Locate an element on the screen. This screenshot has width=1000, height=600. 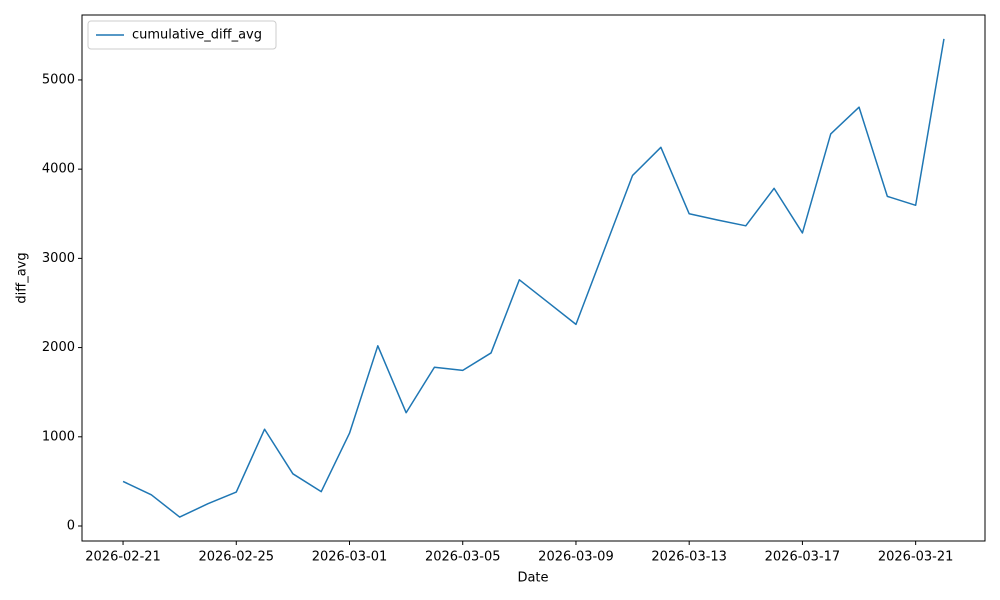
x-tick-label: 2026-03-17 is located at coordinates (803, 557).